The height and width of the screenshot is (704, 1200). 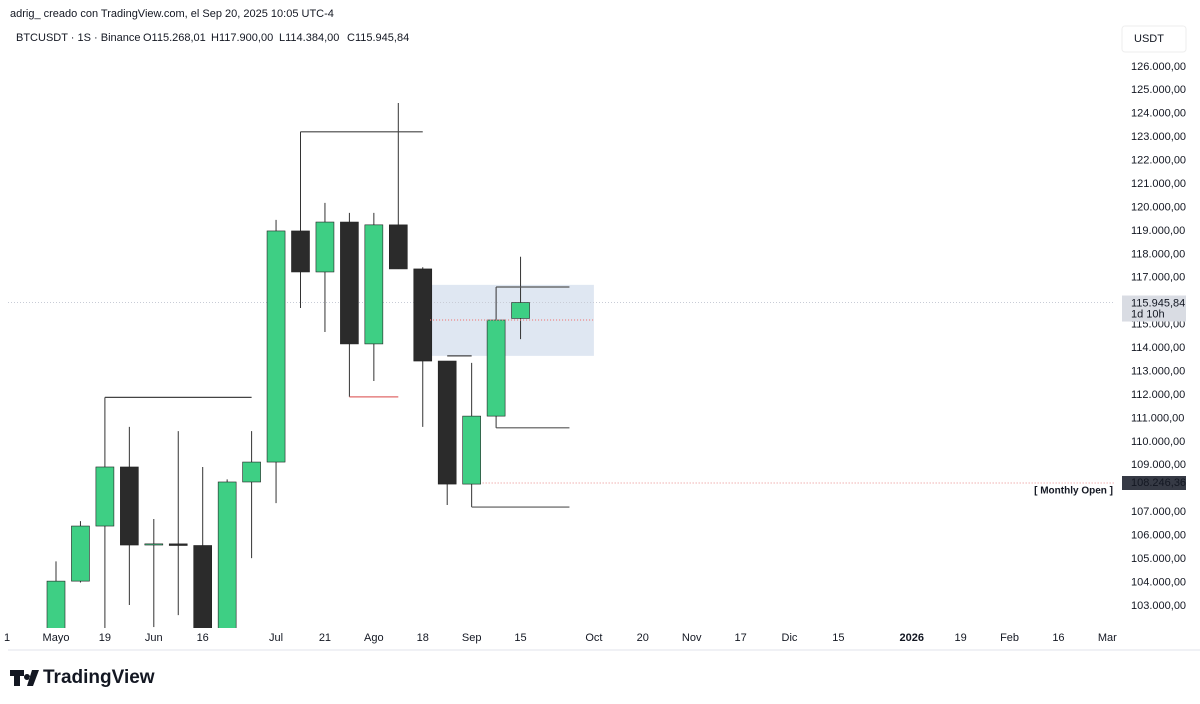 I want to click on x-tick-label: 20, so click(x=643, y=638).